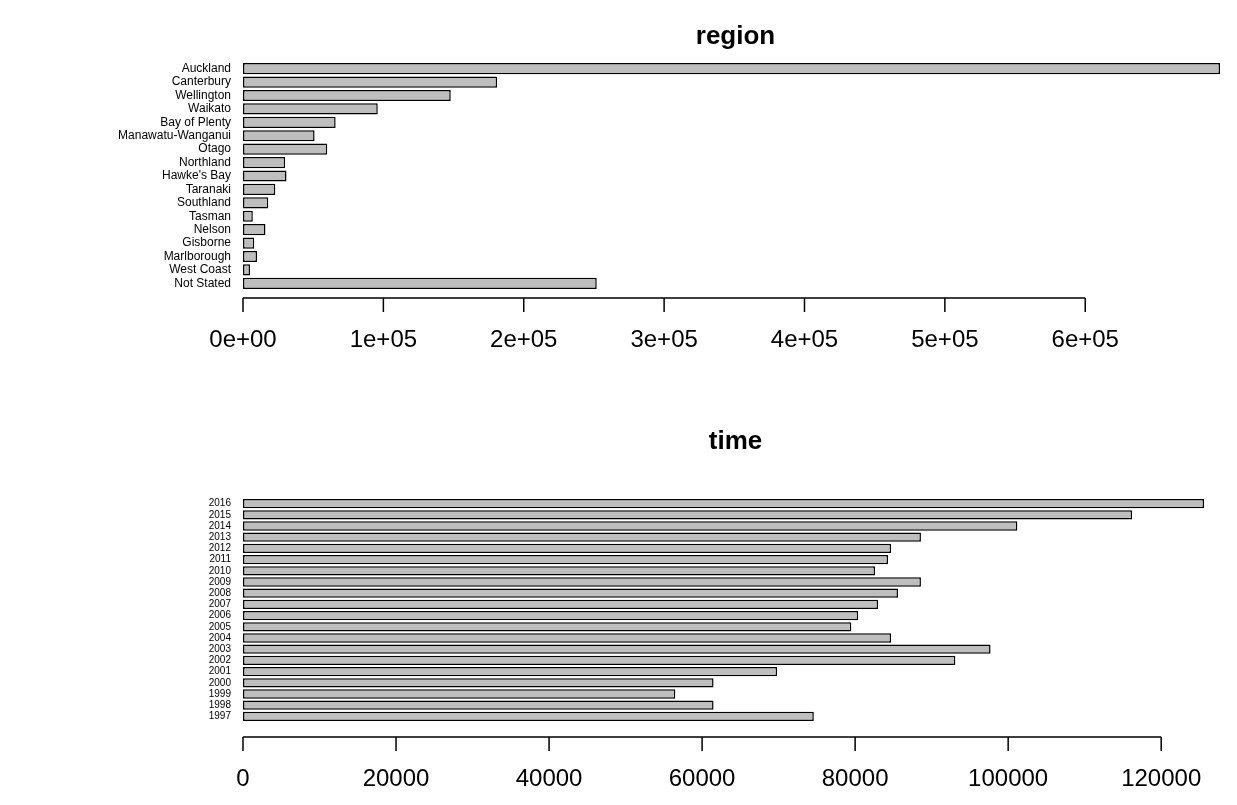 This screenshot has height=805, width=1237. What do you see at coordinates (220, 525) in the screenshot?
I see `y-tick-label: 2014` at bounding box center [220, 525].